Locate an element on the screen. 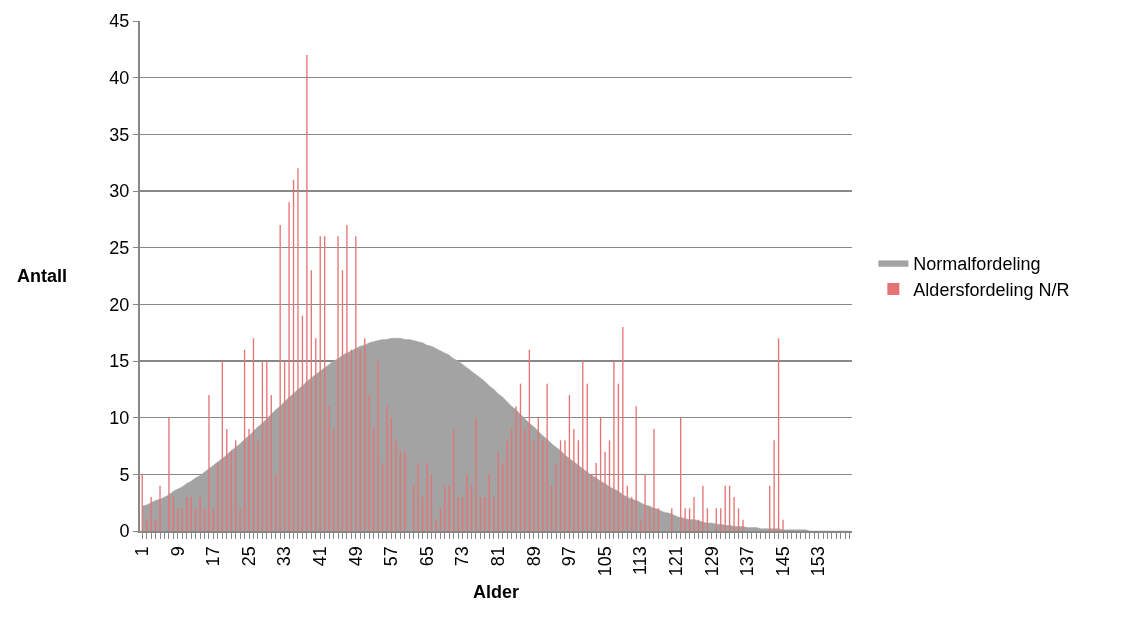 This screenshot has width=1145, height=628. y-tick-label: 45 is located at coordinates (119, 21).